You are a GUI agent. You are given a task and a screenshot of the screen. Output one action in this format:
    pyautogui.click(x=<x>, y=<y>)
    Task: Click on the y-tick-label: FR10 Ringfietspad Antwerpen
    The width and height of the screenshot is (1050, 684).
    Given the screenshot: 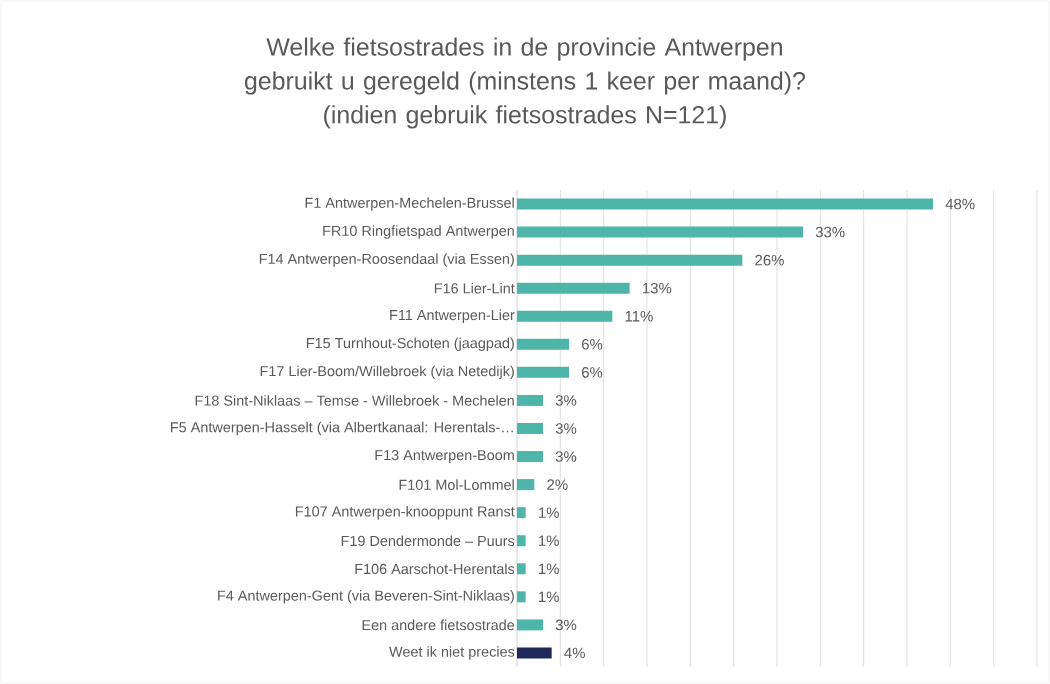 What is the action you would take?
    pyautogui.click(x=418, y=232)
    